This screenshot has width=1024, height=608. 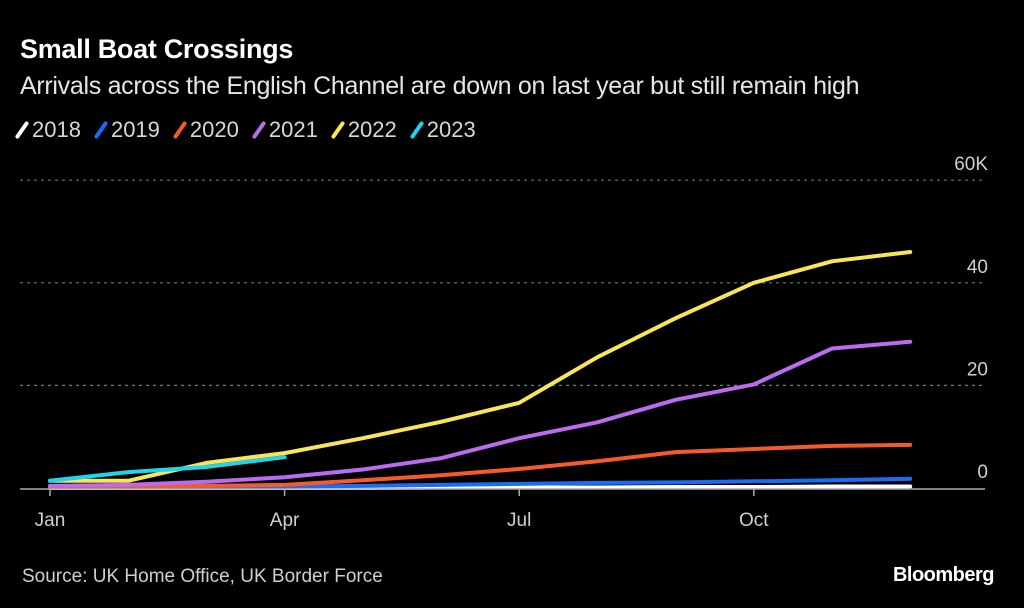 I want to click on legend: 2018 2019 2020 2021 2022 2023, so click(x=245, y=130).